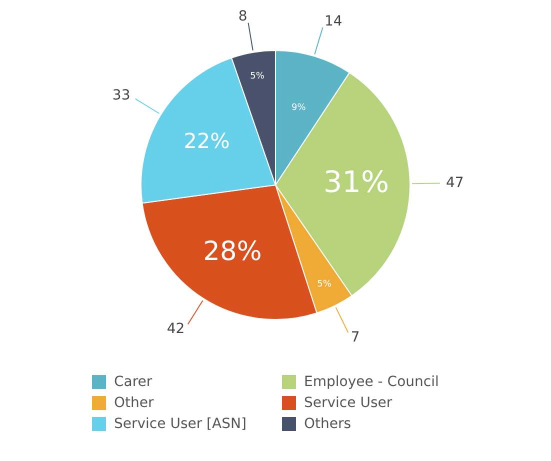  What do you see at coordinates (180, 424) in the screenshot?
I see `legend-label: Service User [ASN]` at bounding box center [180, 424].